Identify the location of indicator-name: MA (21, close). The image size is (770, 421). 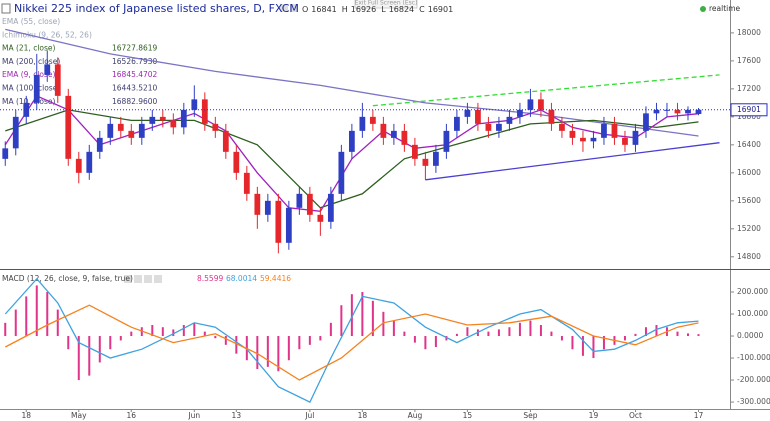
(29, 48).